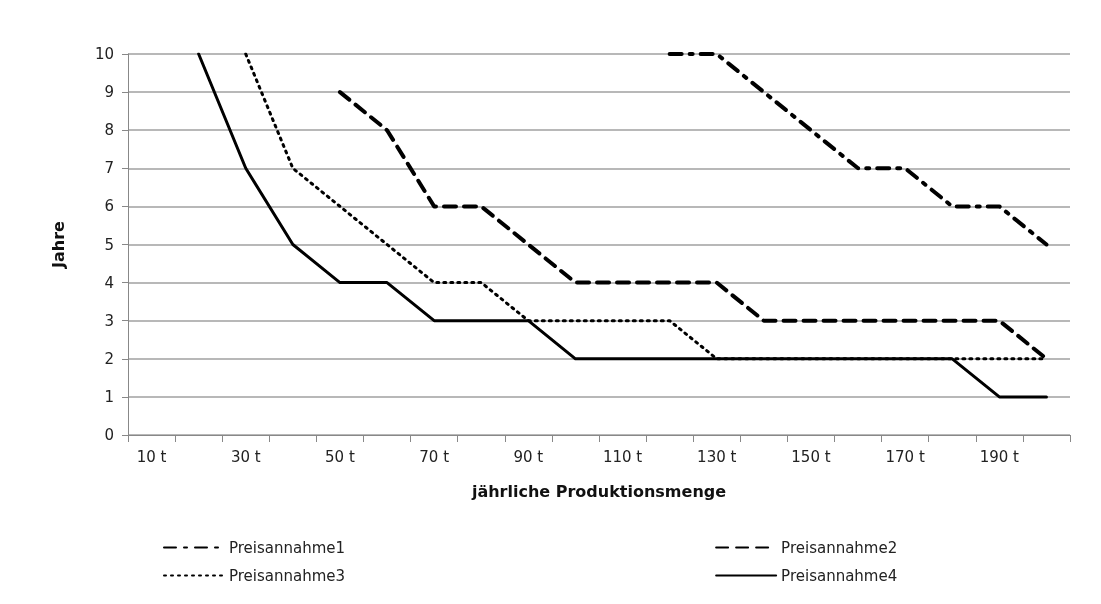 Image resolution: width=1101 pixels, height=604 pixels. What do you see at coordinates (340, 456) in the screenshot?
I see `x-tick-label: 50 t` at bounding box center [340, 456].